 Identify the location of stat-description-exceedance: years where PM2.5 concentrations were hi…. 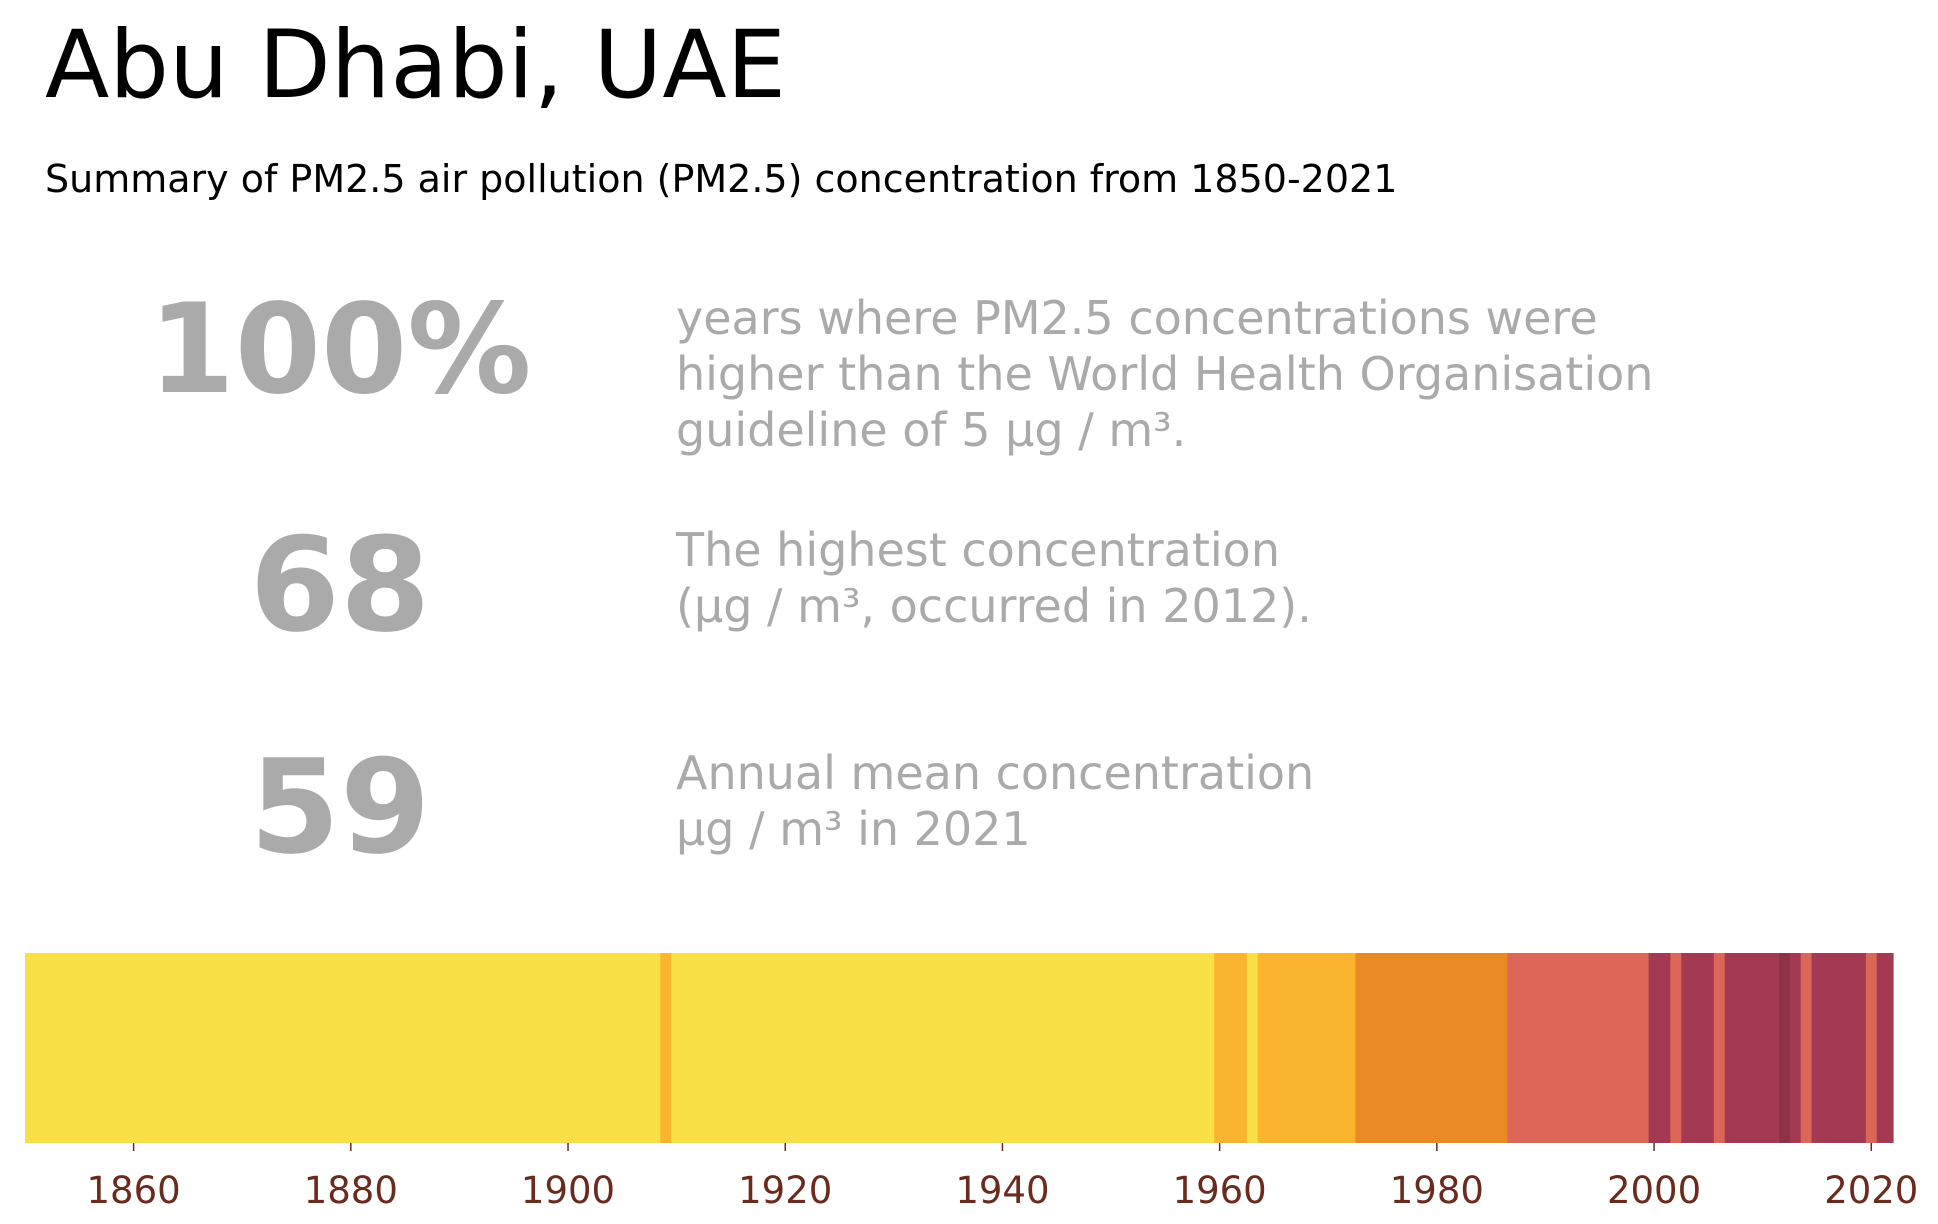
(1164, 374).